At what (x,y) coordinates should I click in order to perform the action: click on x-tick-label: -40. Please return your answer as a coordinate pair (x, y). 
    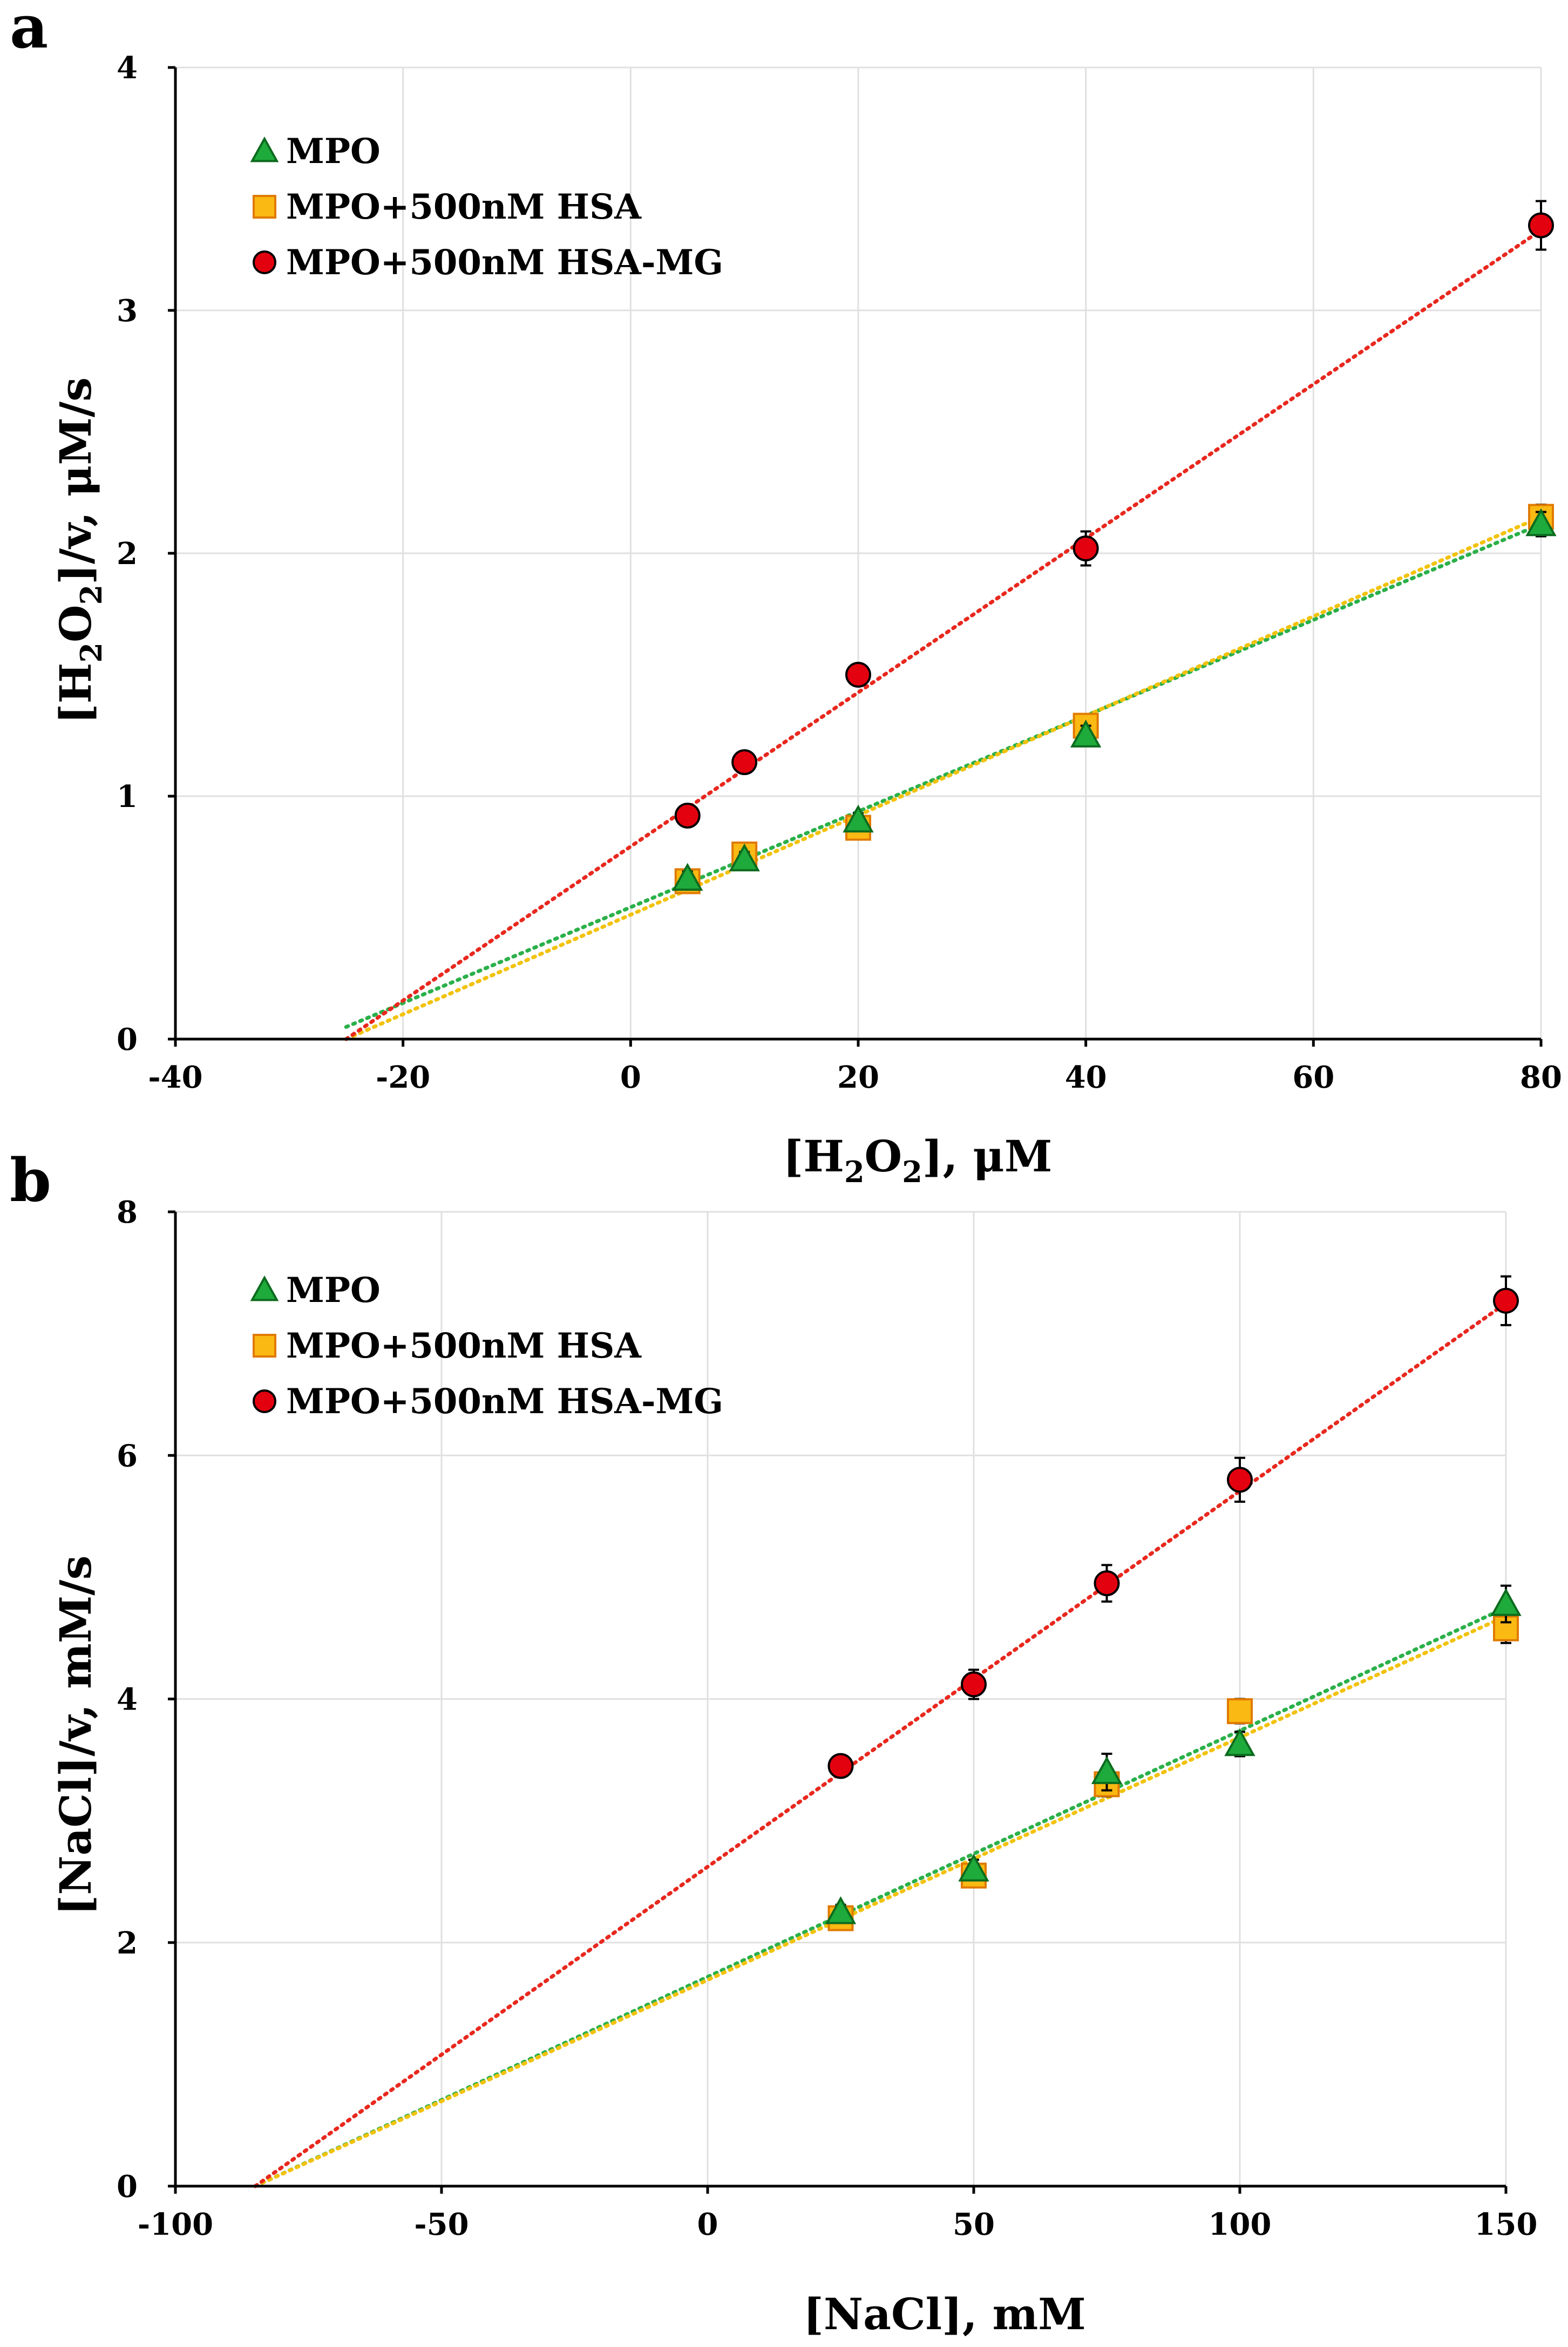
    Looking at the image, I should click on (175, 1077).